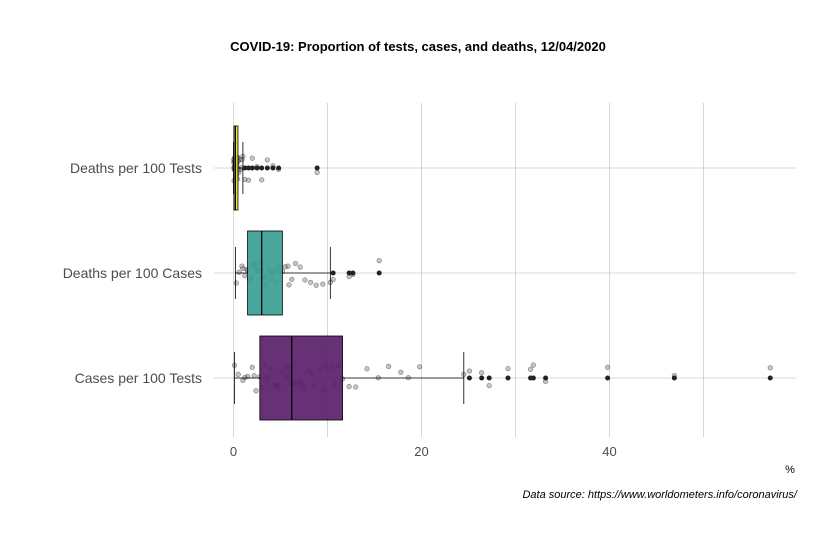  I want to click on x-tick-labels: 0 20 40, so click(423, 451).